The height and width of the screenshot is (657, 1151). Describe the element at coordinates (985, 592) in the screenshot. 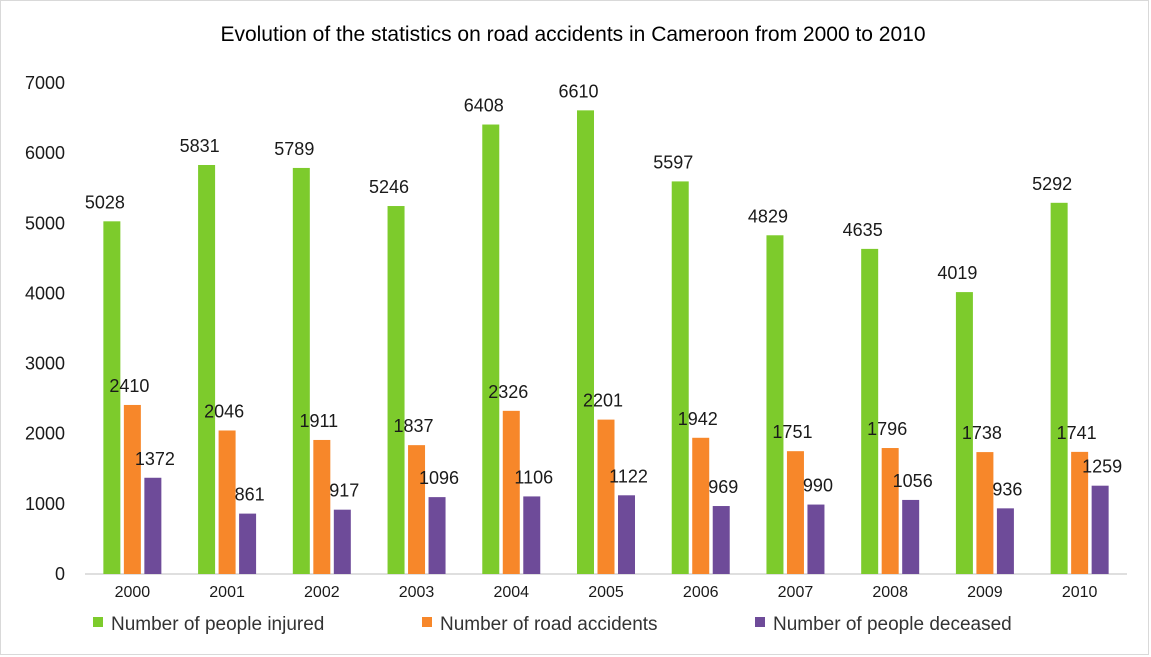

I see `x-tick-label: 2009` at that location.